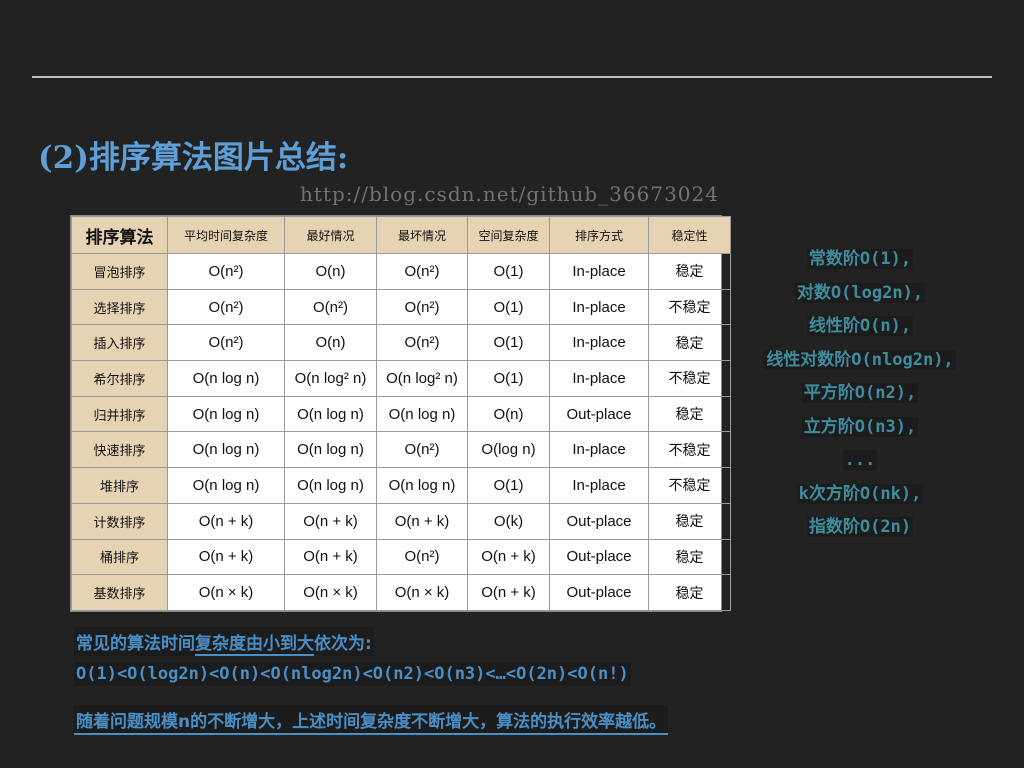 The height and width of the screenshot is (768, 1024). I want to click on column-header: 最坏情况, so click(422, 235).